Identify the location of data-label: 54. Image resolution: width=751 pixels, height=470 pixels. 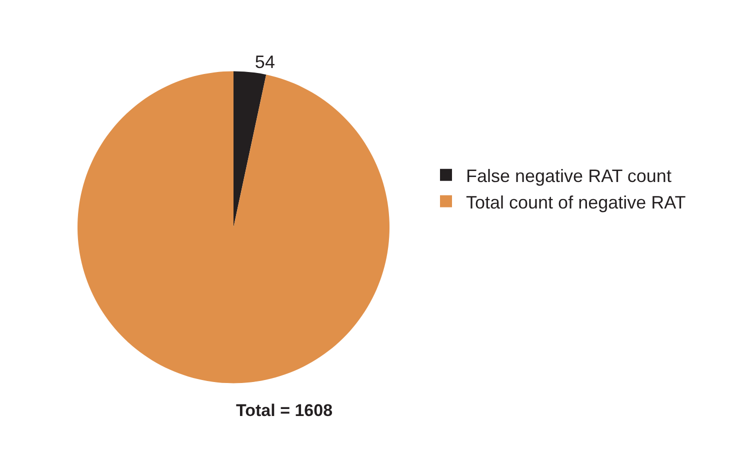
(264, 62).